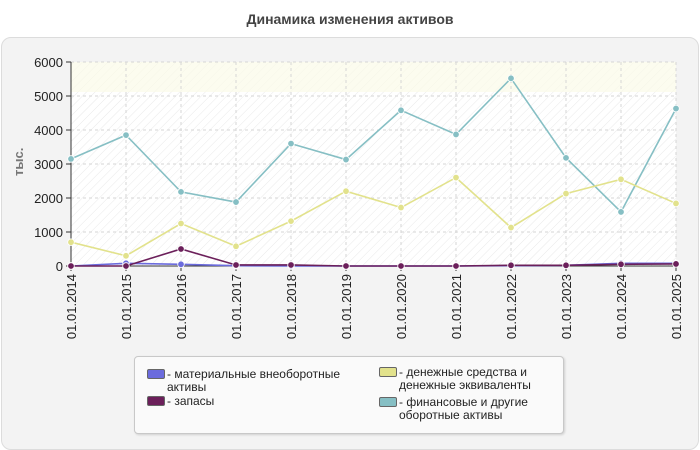 The image size is (700, 450). Describe the element at coordinates (71, 306) in the screenshot. I see `x-tick-label: 01.01.2014` at that location.